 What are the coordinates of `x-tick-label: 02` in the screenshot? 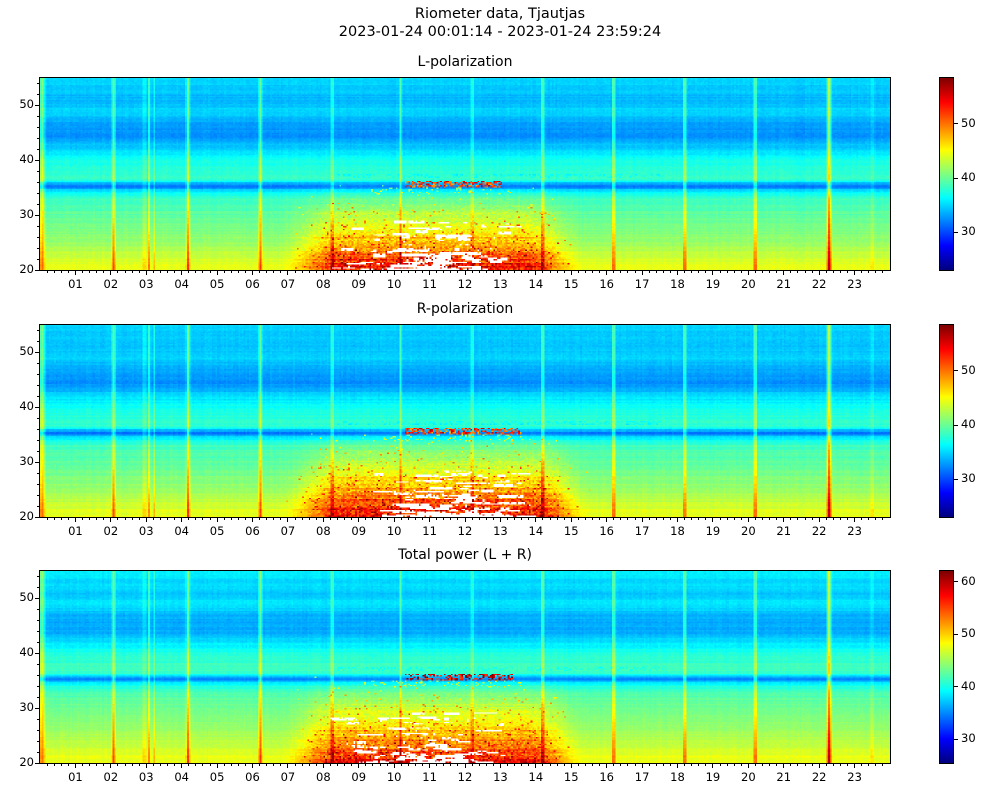 It's located at (111, 531).